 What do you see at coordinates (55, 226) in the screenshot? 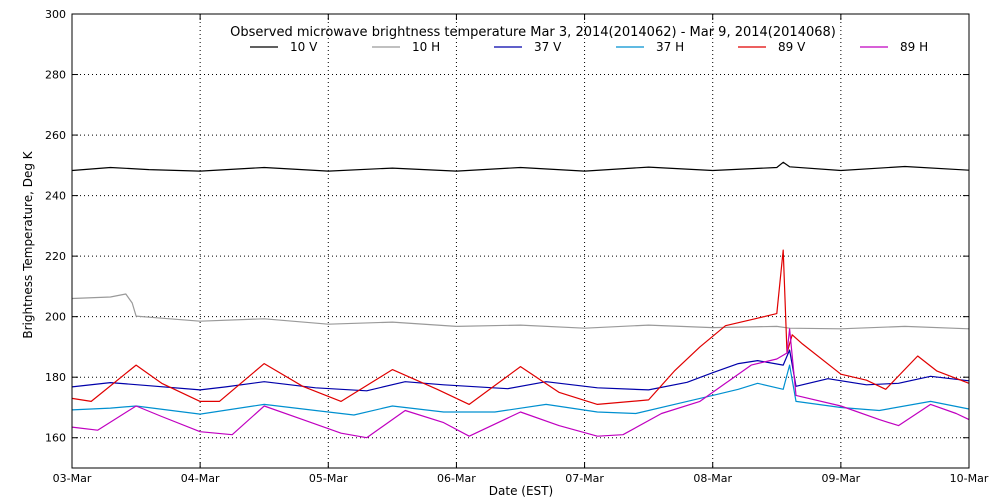
I see `y-tick-labels: 160 180 200 220 240 260 280 300` at bounding box center [55, 226].